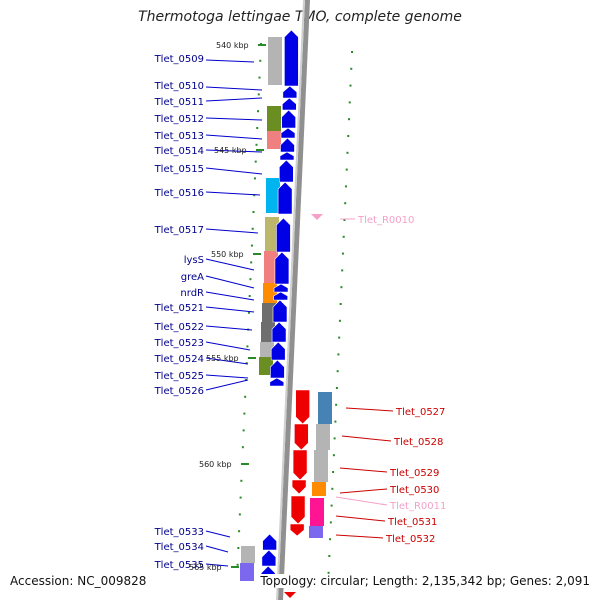  What do you see at coordinates (179, 151) in the screenshot?
I see `gene-label: Tlet_0514` at bounding box center [179, 151].